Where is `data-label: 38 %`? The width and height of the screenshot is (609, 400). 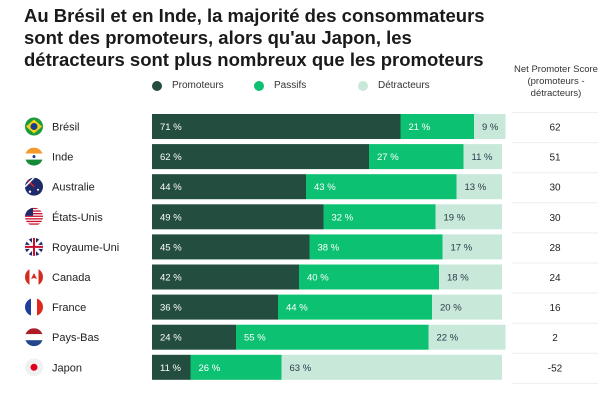
data-label: 38 % is located at coordinates (329, 247).